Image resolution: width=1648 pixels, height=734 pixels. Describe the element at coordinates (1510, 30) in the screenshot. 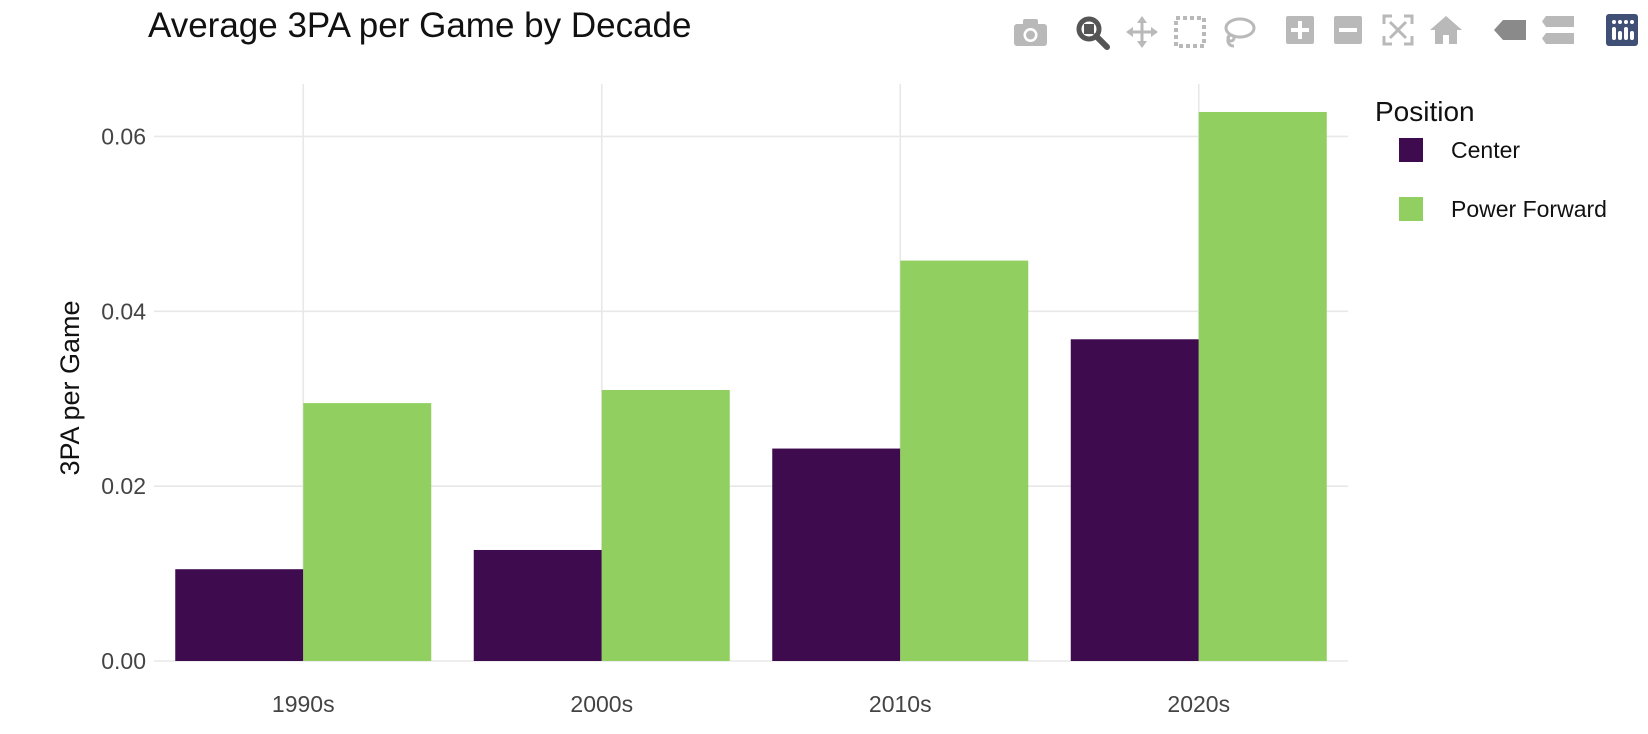

I see `spike-lines-icon` at that location.